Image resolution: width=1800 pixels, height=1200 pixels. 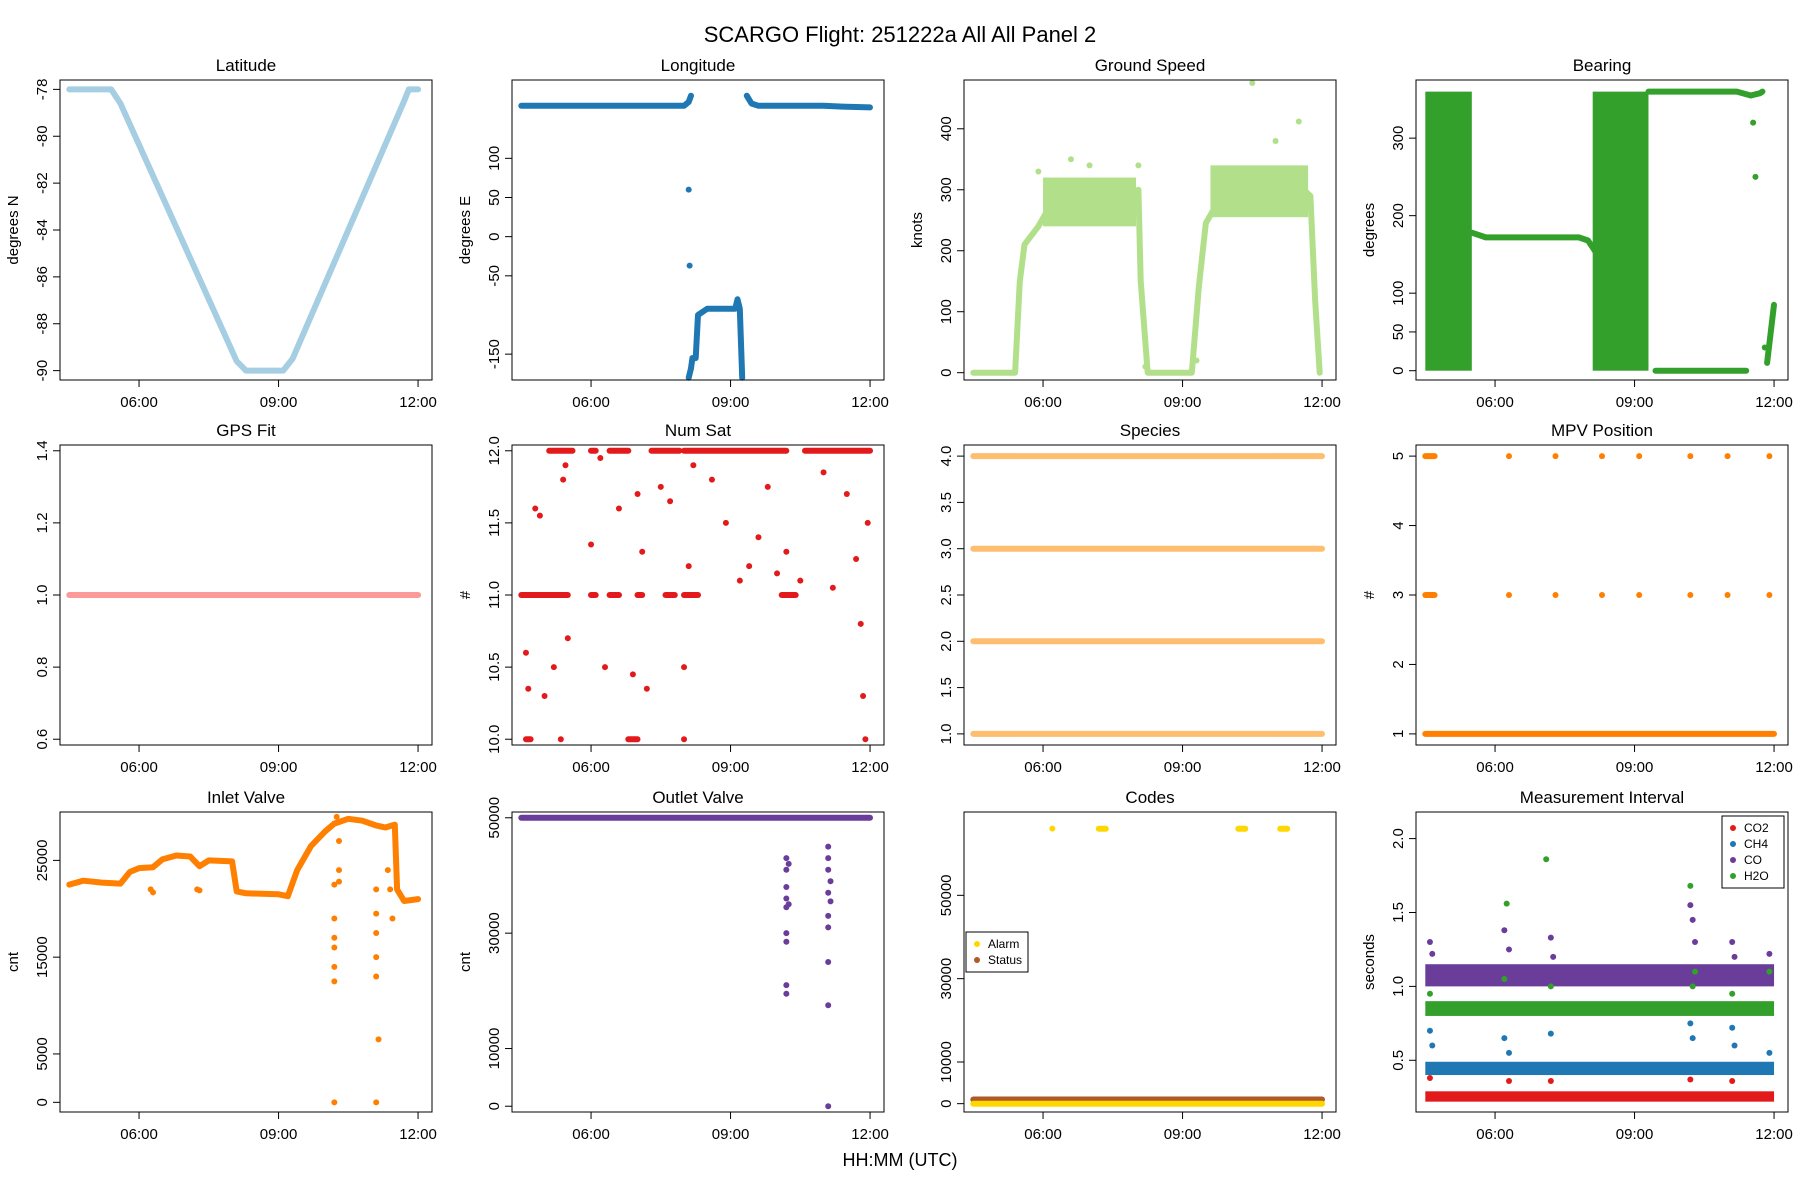 I want to click on inlet-valve-title: Inlet Valve, so click(x=246, y=797).